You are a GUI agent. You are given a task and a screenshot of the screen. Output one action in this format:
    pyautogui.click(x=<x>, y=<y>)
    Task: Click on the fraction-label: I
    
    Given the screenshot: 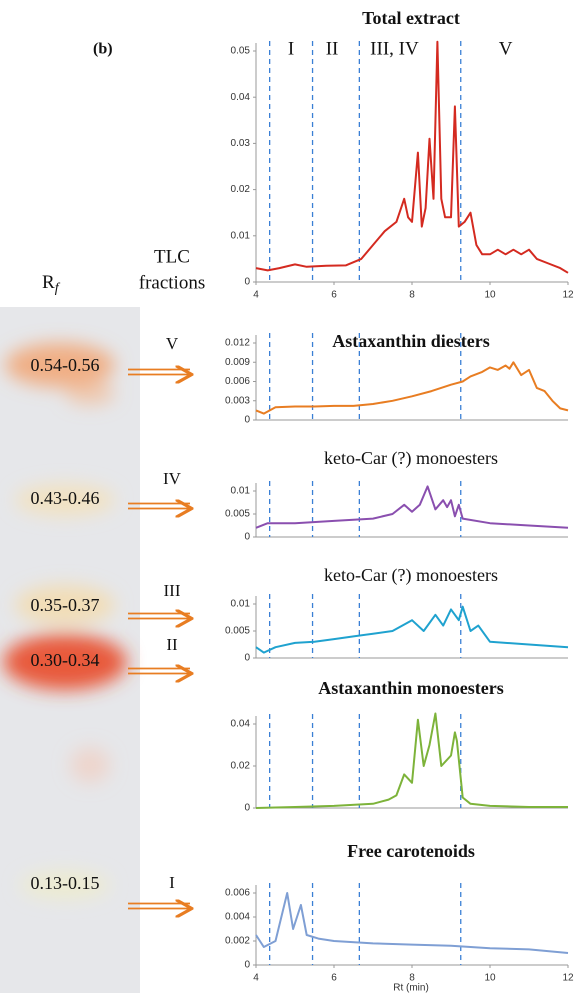 What is the action you would take?
    pyautogui.click(x=172, y=882)
    